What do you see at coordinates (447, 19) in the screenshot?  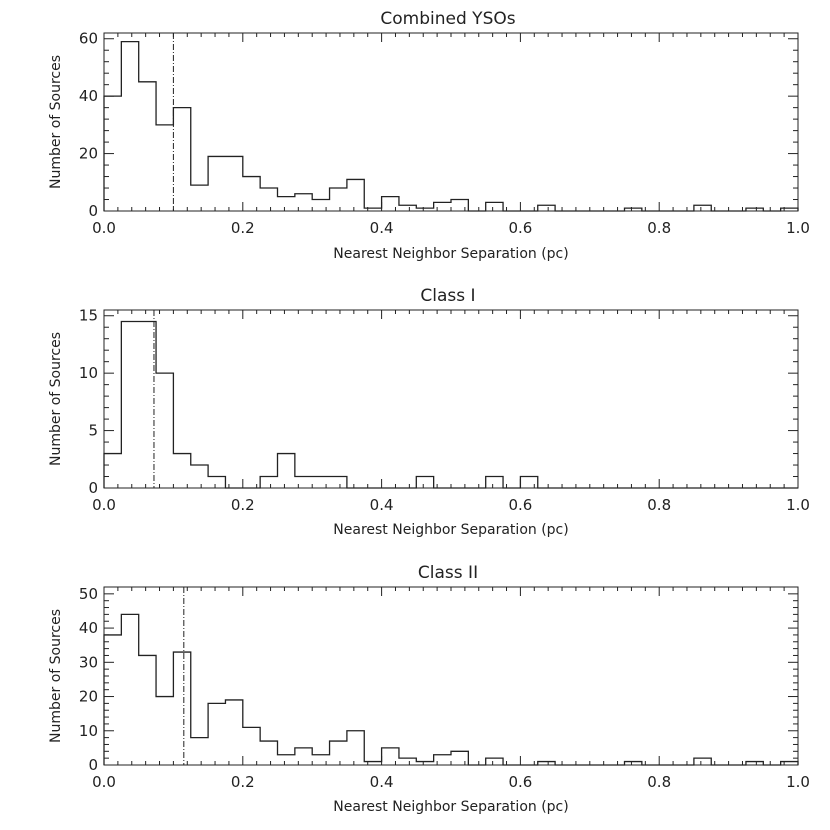 I see `panel-title: Combined YSOs` at bounding box center [447, 19].